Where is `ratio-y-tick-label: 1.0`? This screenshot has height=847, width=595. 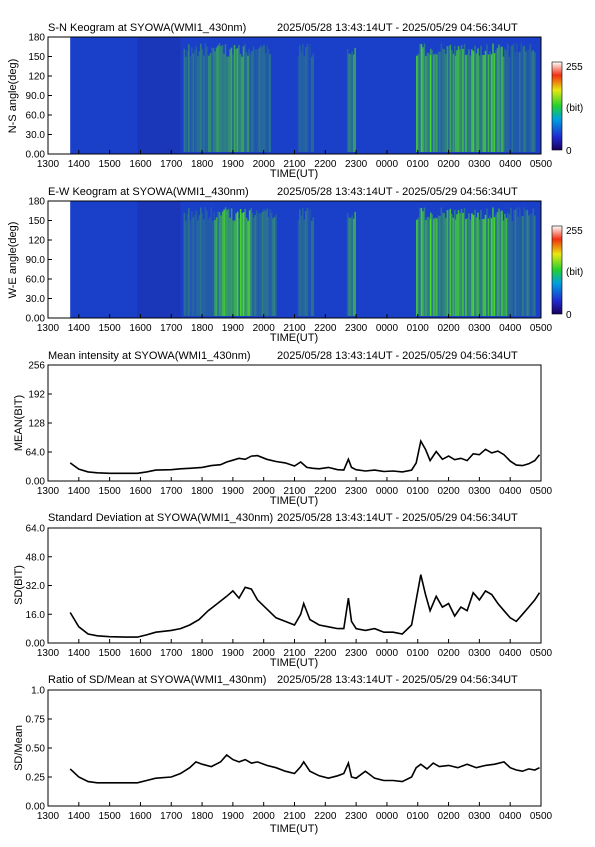 ratio-y-tick-label: 1.0 is located at coordinates (38, 691).